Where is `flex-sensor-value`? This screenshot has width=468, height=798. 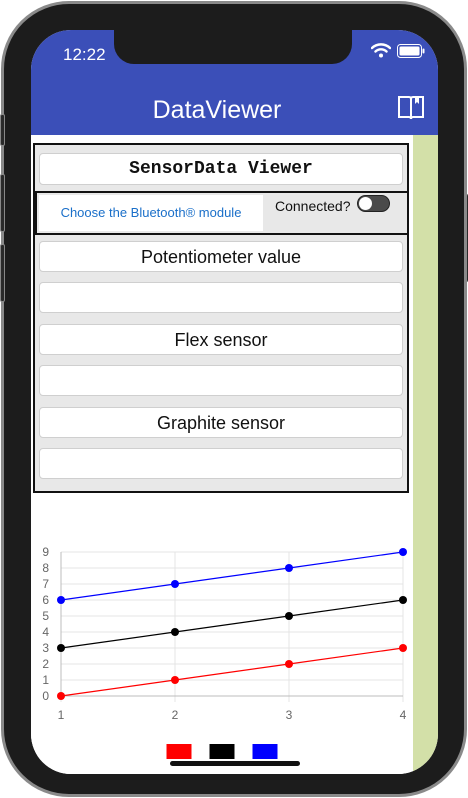
flex-sensor-value is located at coordinates (221, 380).